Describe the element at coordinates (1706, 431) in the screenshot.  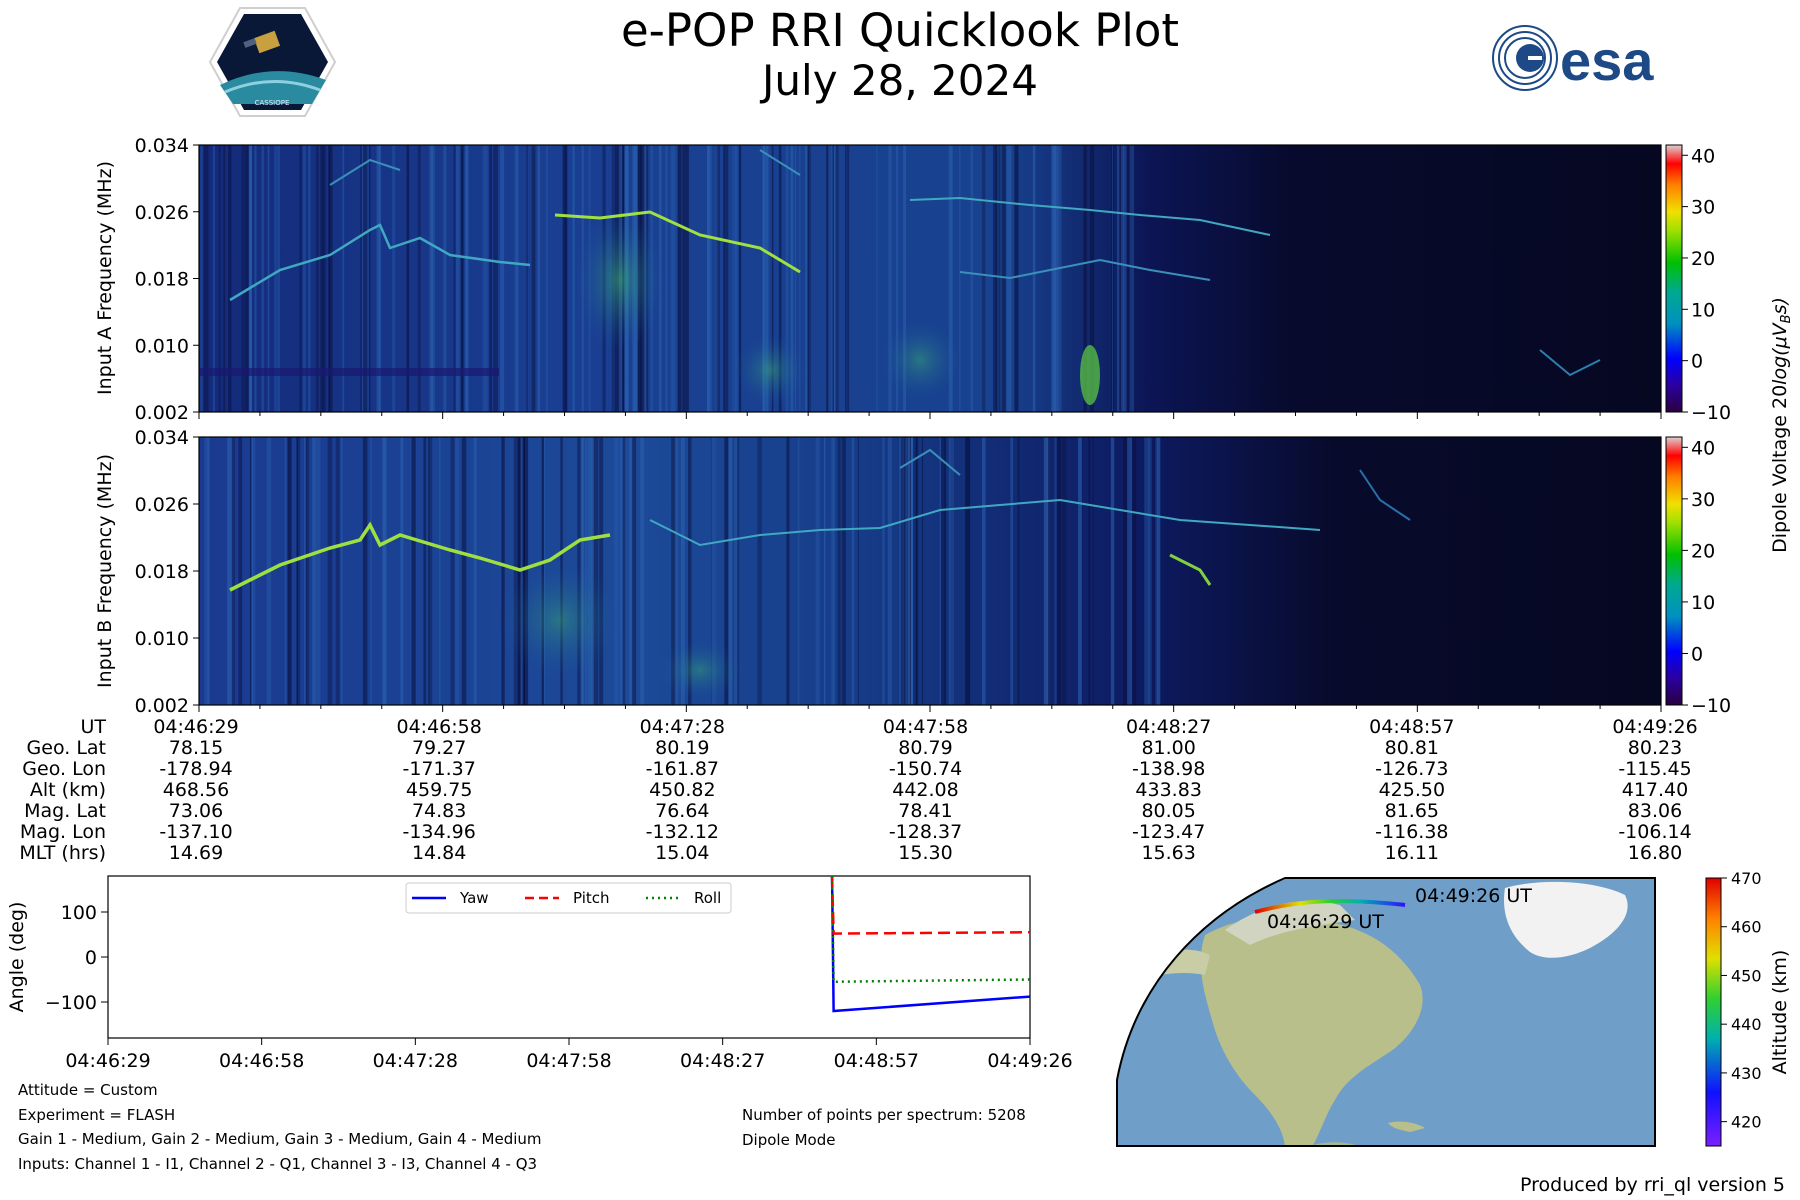
I see `colorbar-ticks: −10 0 10 20 30 40 −10 0 10 20 30 40` at that location.